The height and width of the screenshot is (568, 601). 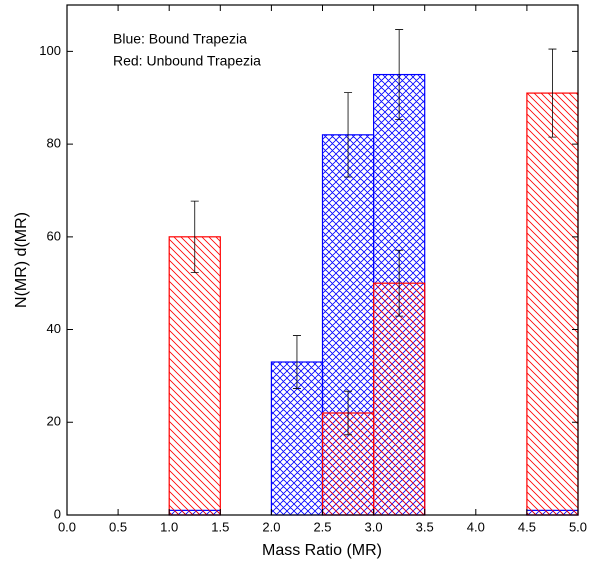 I want to click on y-tick-label: 100, so click(x=50, y=50).